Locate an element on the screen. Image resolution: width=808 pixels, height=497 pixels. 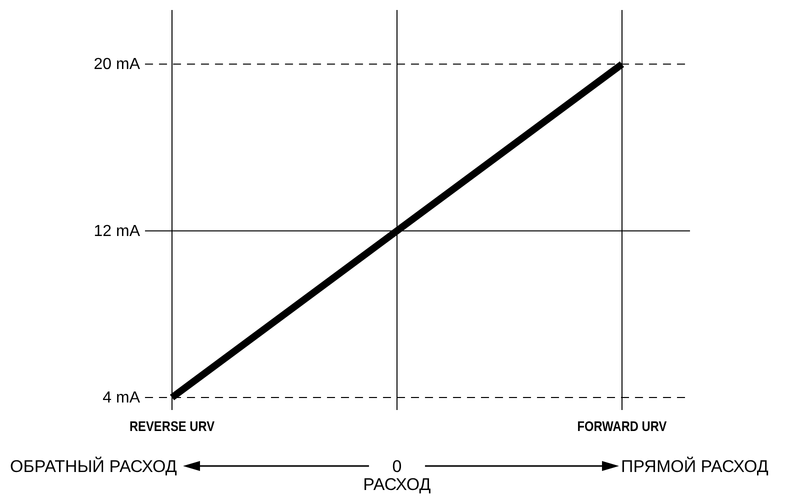
y-tick-label: 4 mA is located at coordinates (121, 398).